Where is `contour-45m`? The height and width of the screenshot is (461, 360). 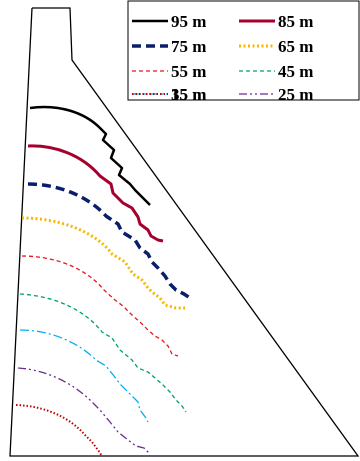 contour-45m is located at coordinates (103, 353).